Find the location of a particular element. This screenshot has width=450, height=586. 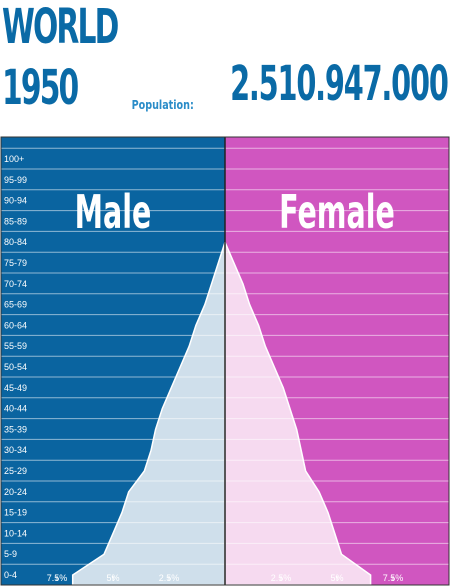

male-side-label: Male is located at coordinates (113, 213).